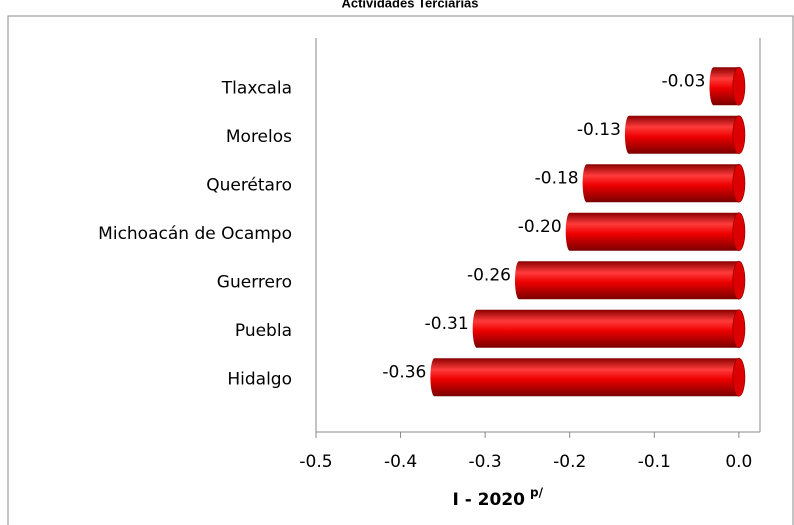 Image resolution: width=794 pixels, height=525 pixels. Describe the element at coordinates (540, 227) in the screenshot. I see `data-label: -0.20` at that location.